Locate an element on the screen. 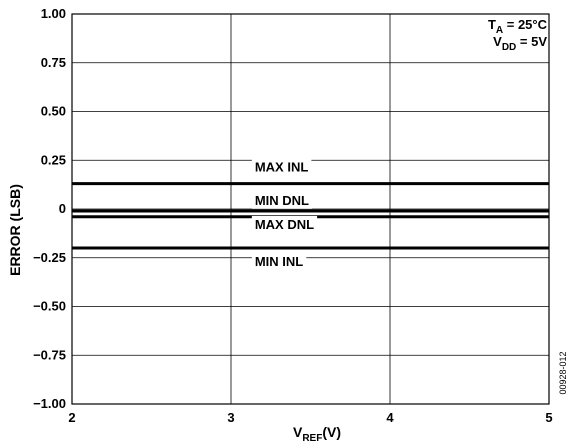  x-axis-title: VREF(V) is located at coordinates (317, 434).